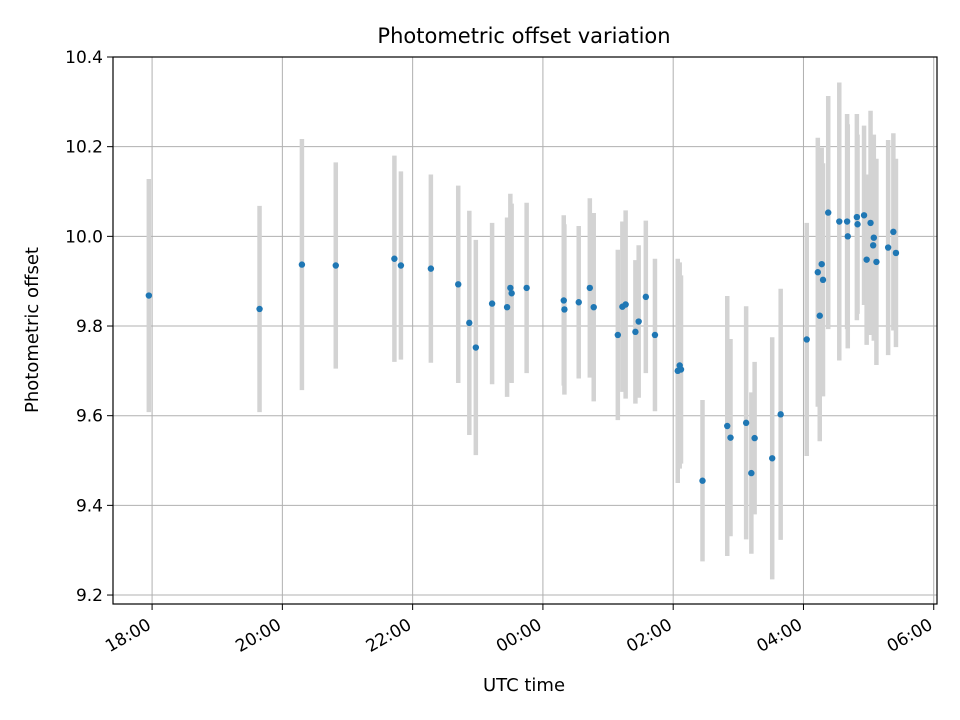 The image size is (960, 720). I want to click on y-tick-label: 9.8, so click(89, 327).